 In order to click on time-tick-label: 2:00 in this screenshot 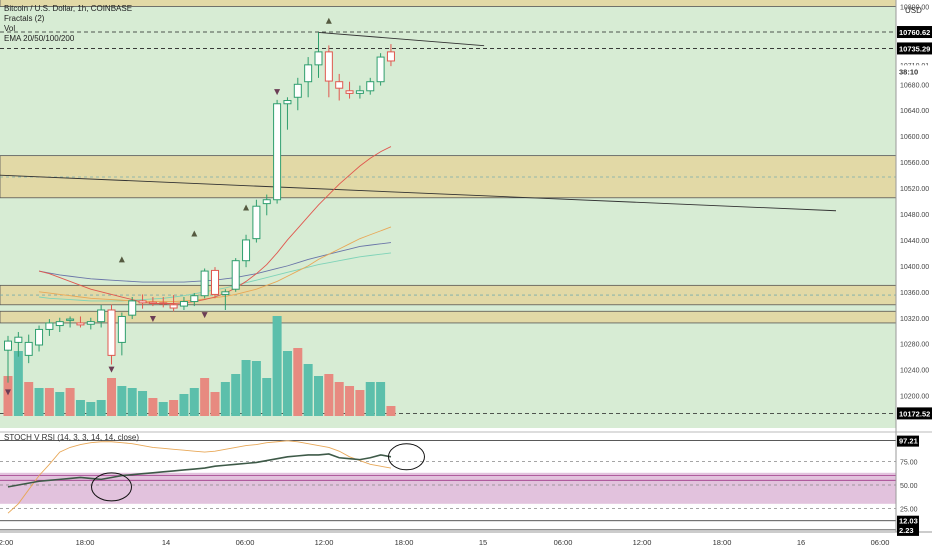, I will do `click(6, 542)`.